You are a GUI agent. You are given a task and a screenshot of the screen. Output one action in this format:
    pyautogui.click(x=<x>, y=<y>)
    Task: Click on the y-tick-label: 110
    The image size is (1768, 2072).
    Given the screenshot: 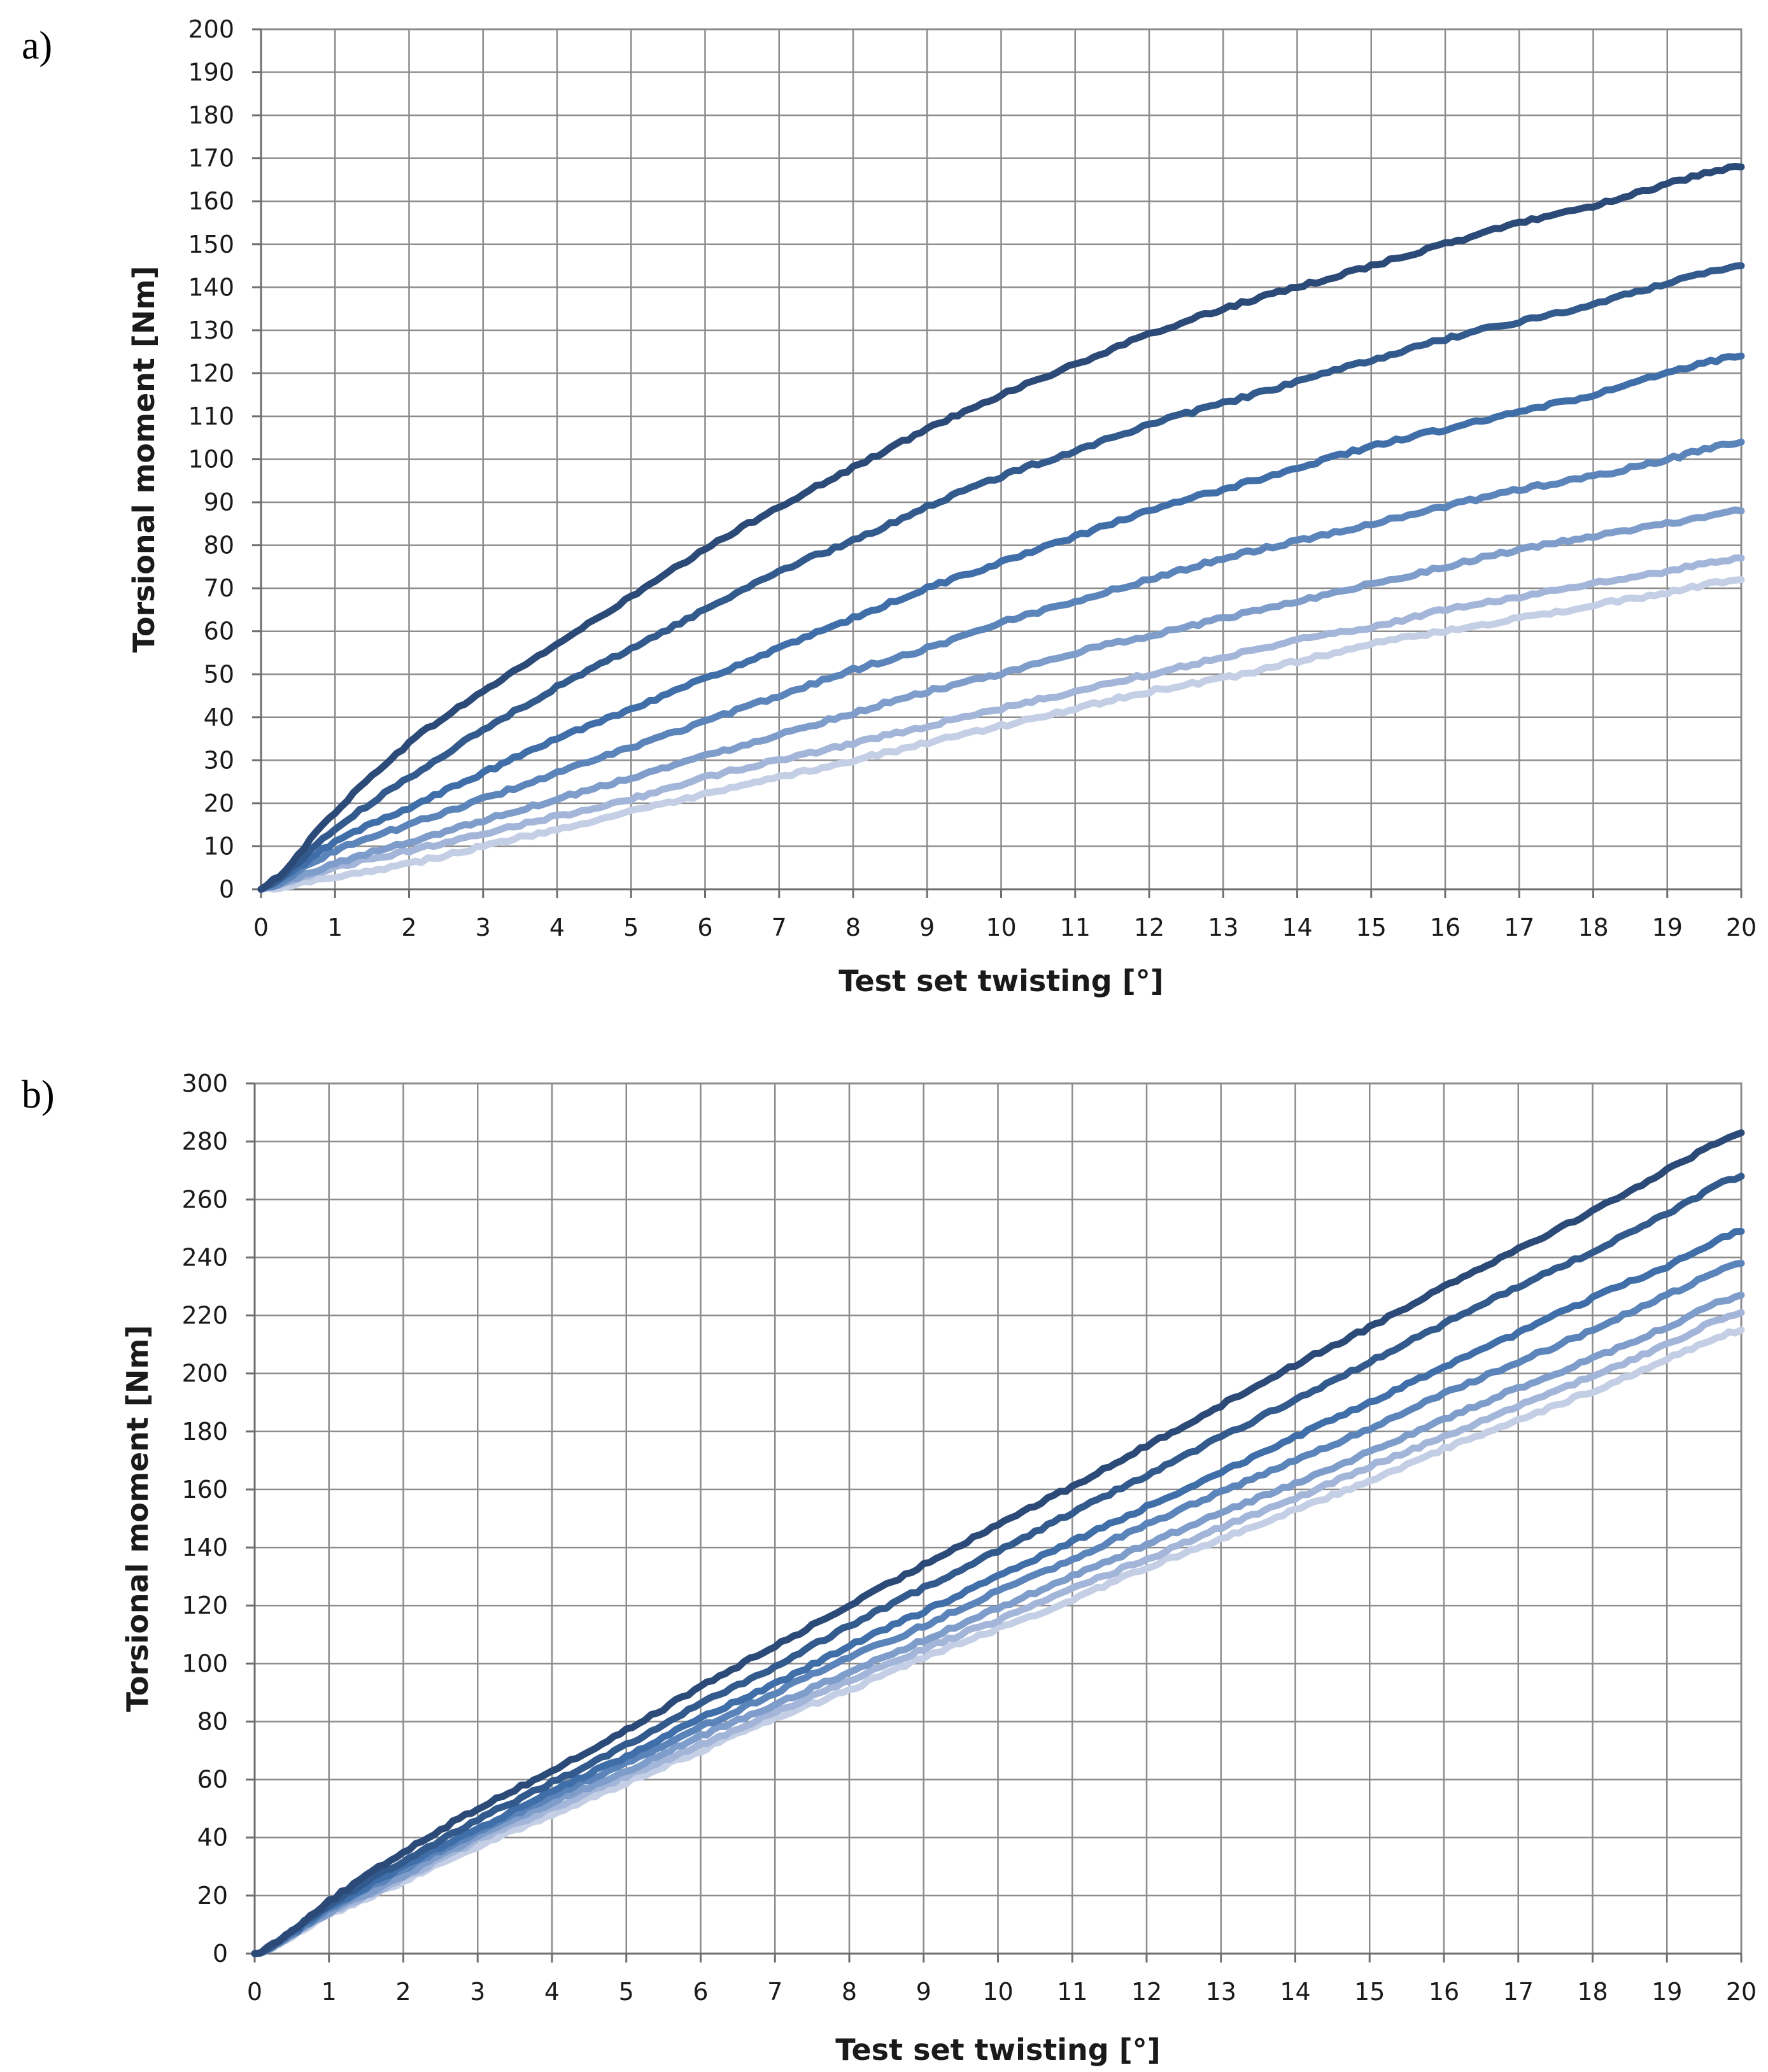 What is the action you would take?
    pyautogui.click(x=211, y=416)
    